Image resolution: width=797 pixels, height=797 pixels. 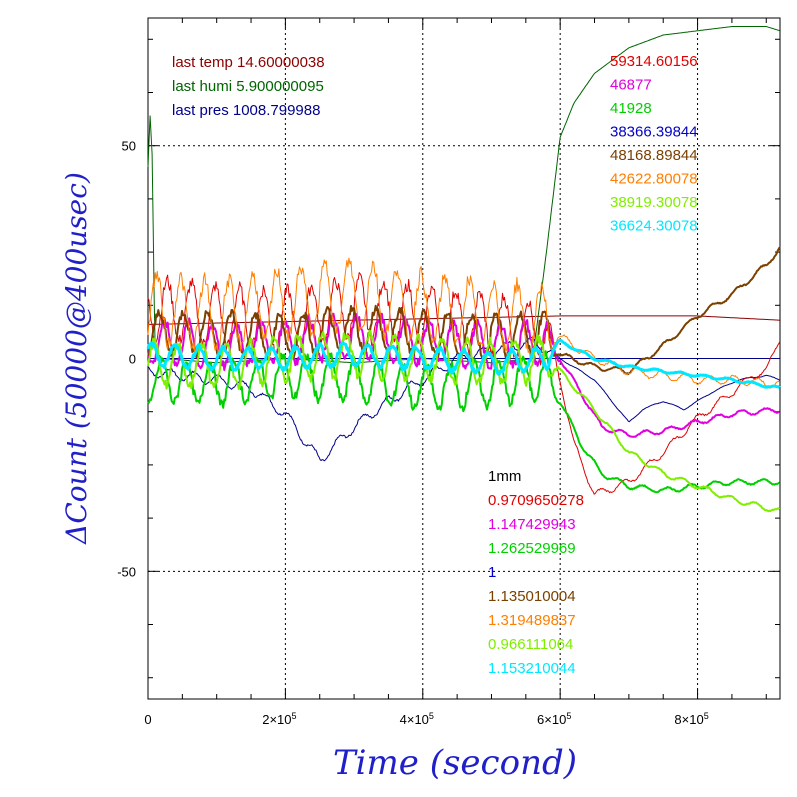 What do you see at coordinates (532, 548) in the screenshot?
I see `annotation-lower-3: 1.262529969` at bounding box center [532, 548].